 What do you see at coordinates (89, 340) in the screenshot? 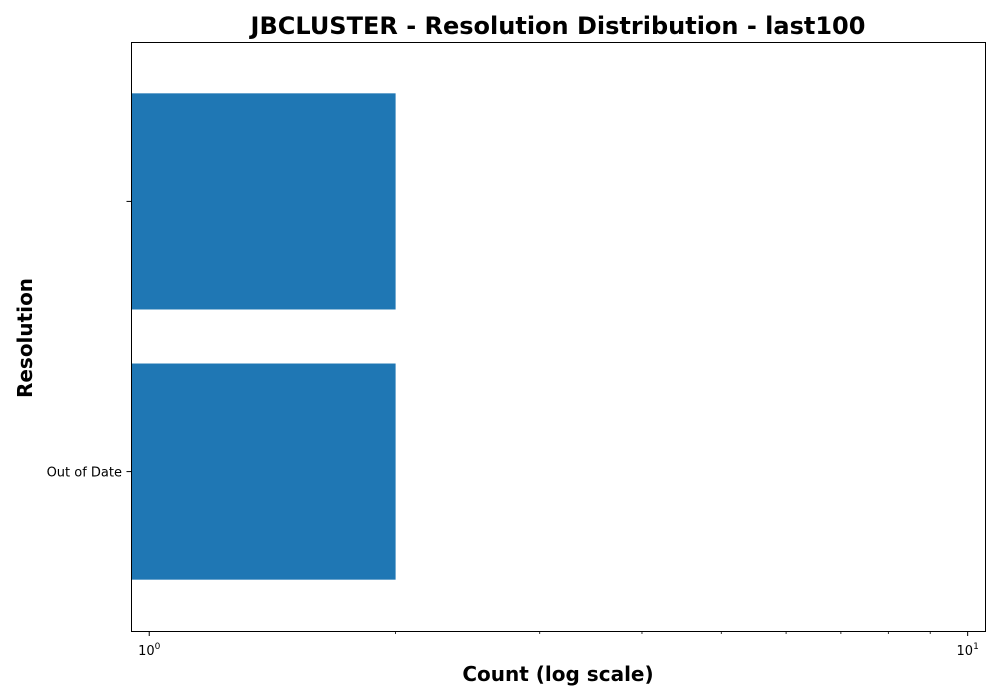
I see `y-ticks-group: Out of Date` at bounding box center [89, 340].